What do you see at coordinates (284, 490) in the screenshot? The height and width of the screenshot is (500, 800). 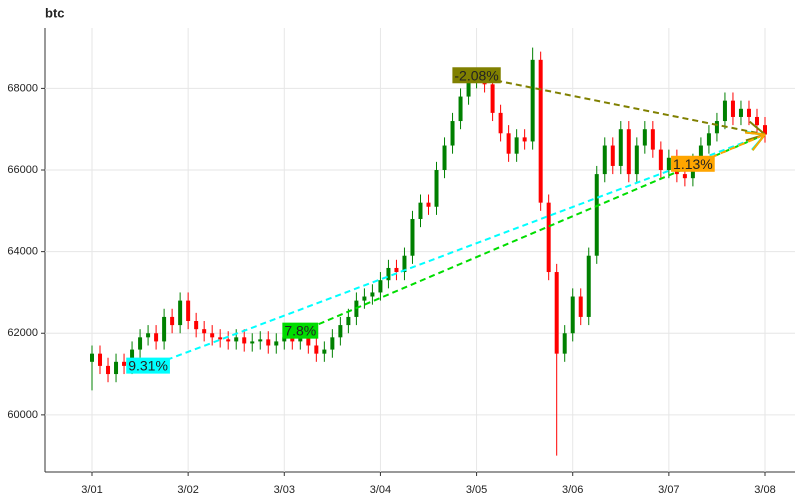 I see `x-tick-label: 3/03` at bounding box center [284, 490].